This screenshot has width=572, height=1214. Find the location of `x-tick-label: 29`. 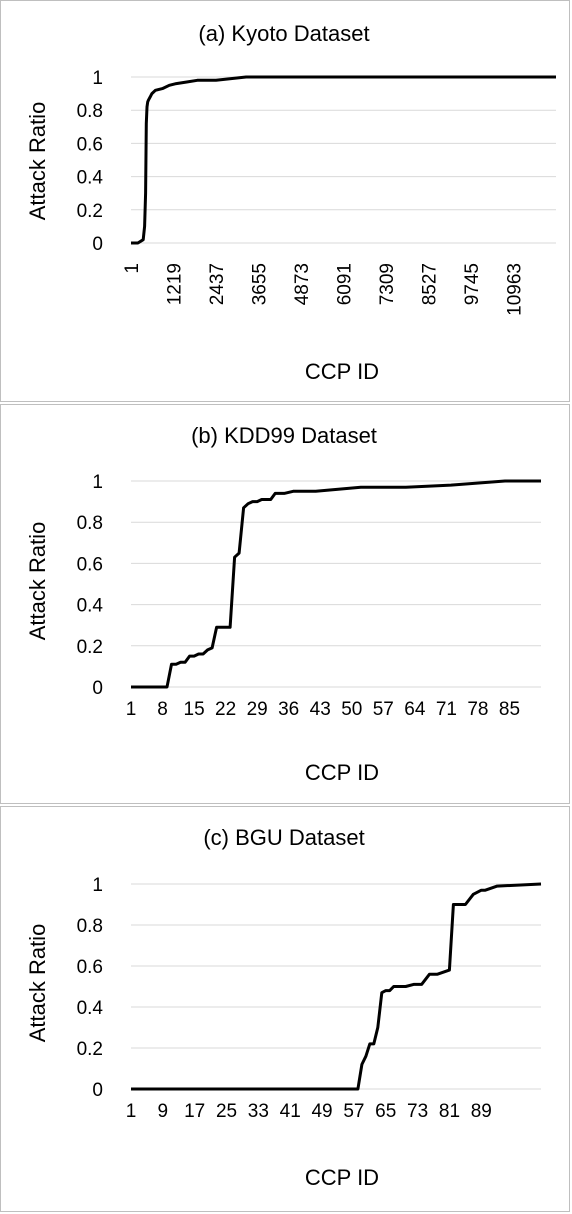

x-tick-label: 29 is located at coordinates (257, 709).